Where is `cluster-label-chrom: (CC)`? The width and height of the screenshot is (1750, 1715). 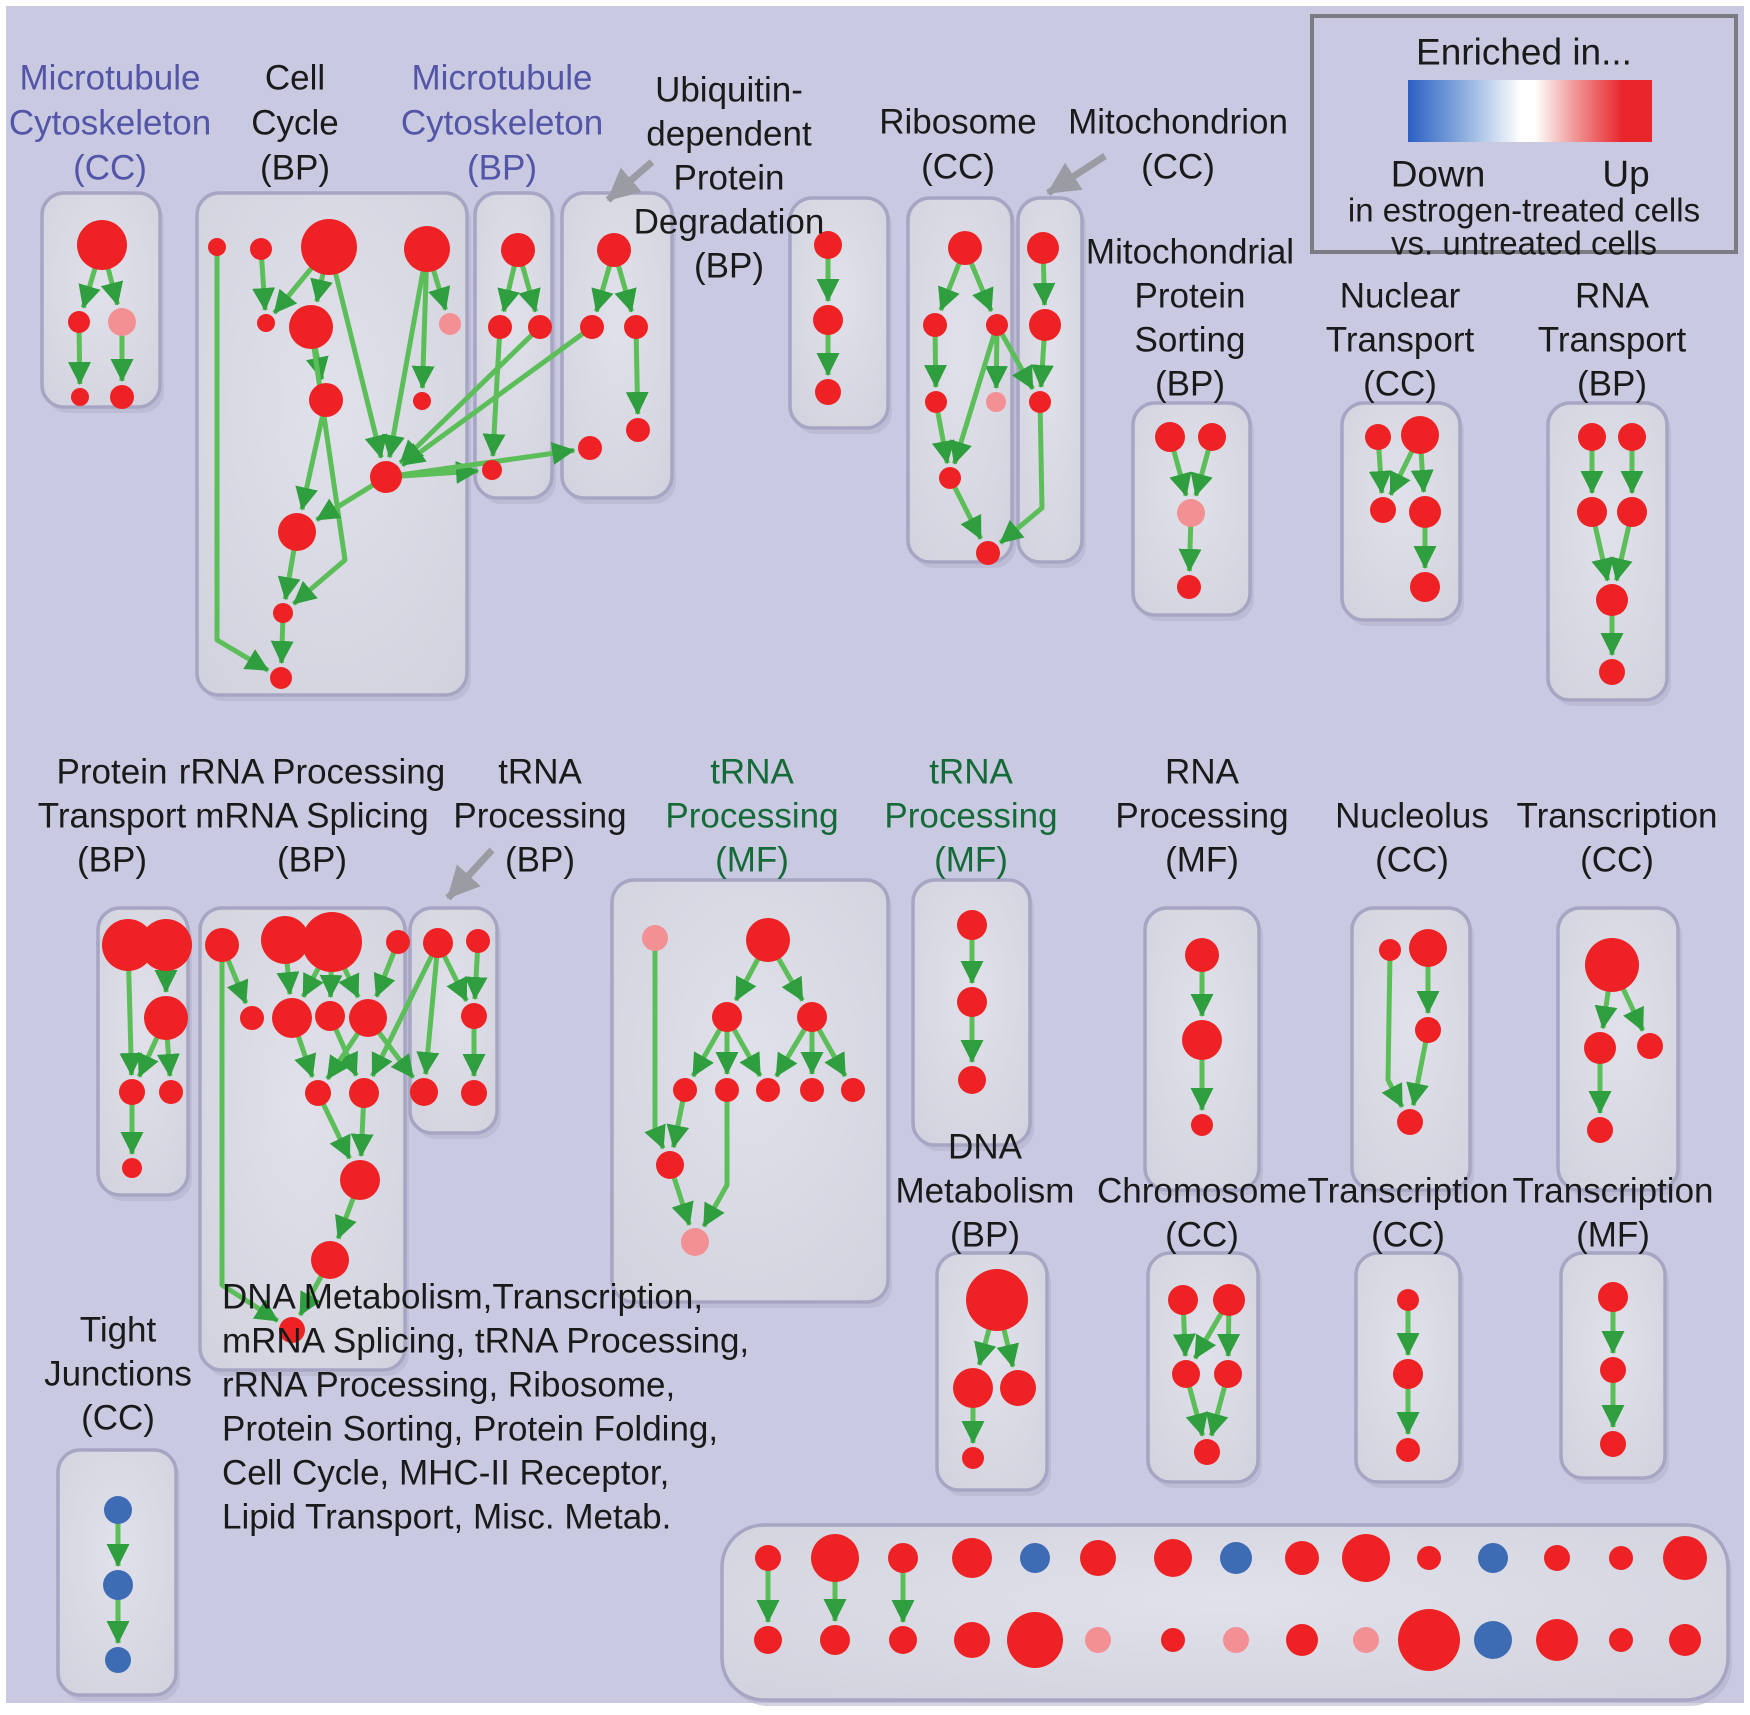
cluster-label-chrom: (CC) is located at coordinates (1202, 1235).